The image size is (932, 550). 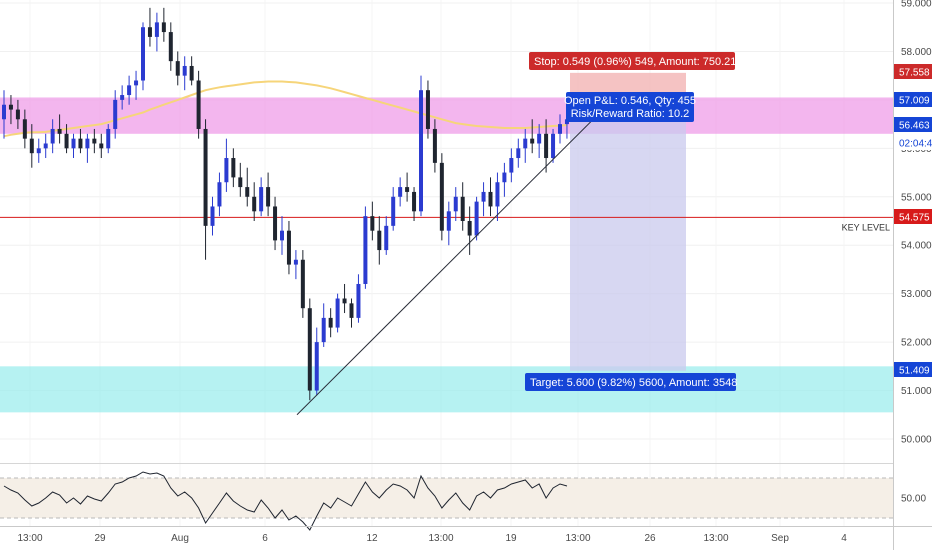 I want to click on price-tick-label: 58.000, so click(x=916, y=52).